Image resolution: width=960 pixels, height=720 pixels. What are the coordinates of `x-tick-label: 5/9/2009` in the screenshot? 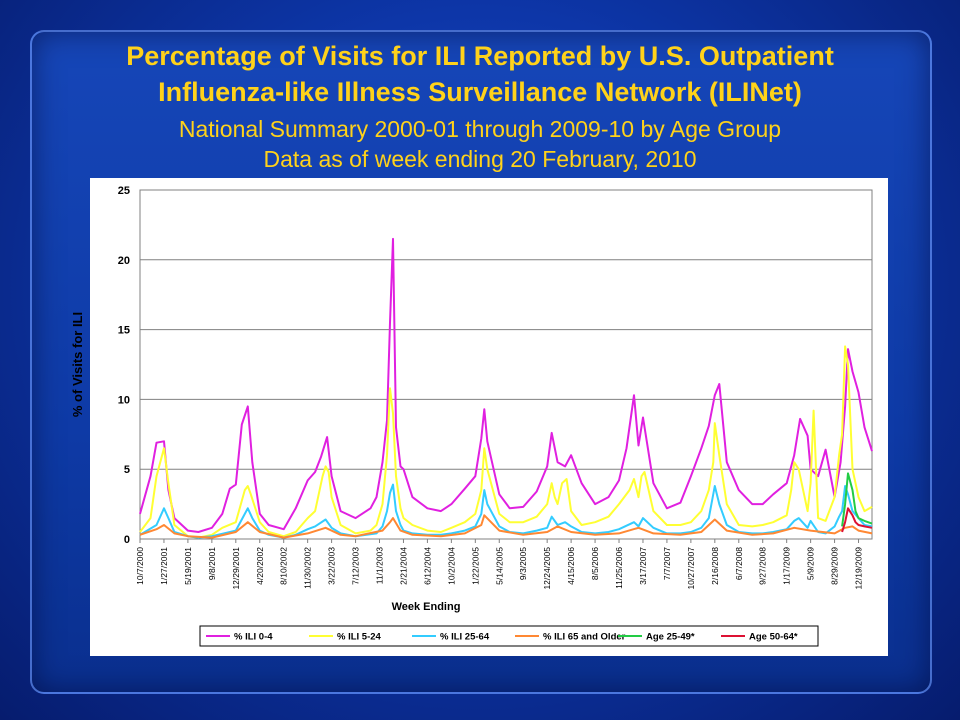 It's located at (811, 563).